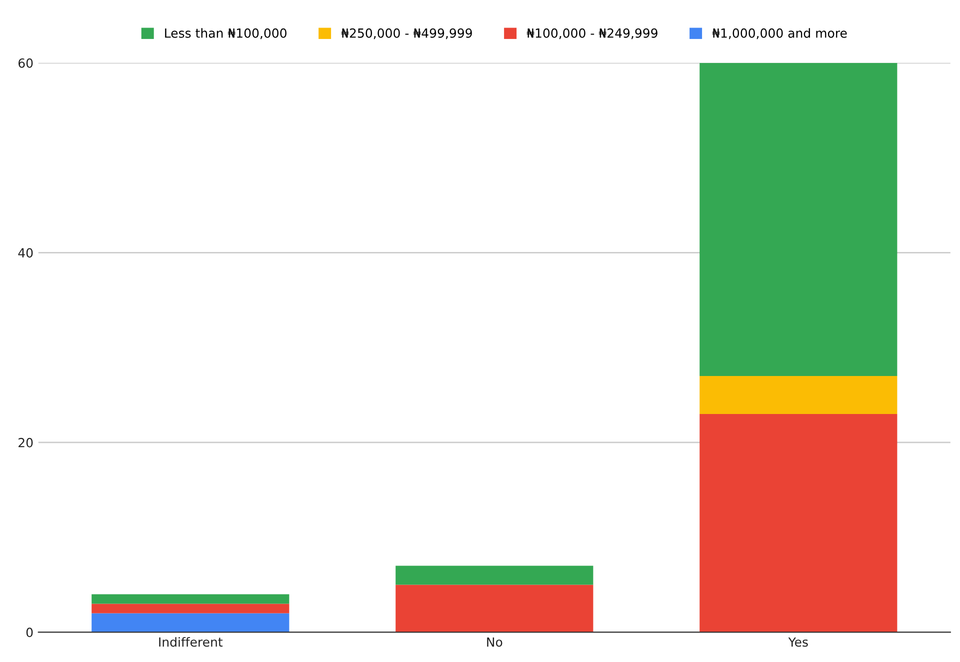  What do you see at coordinates (225, 34) in the screenshot?
I see `legend-label: Less than ₦100,000` at bounding box center [225, 34].